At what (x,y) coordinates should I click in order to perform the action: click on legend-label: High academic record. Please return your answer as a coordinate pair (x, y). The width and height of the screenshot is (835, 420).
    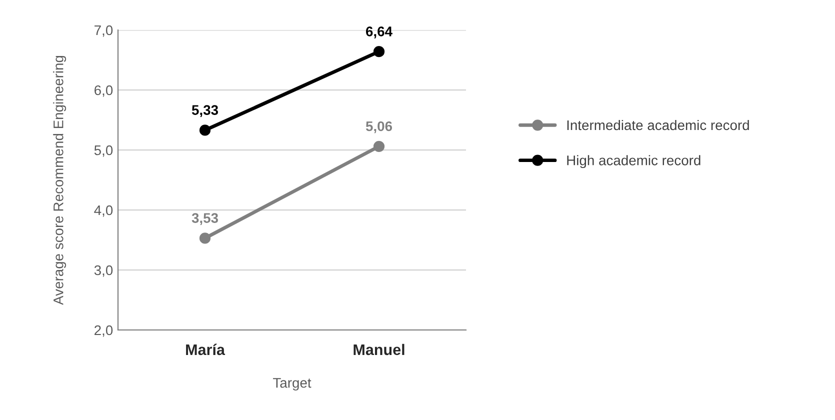
    Looking at the image, I should click on (633, 161).